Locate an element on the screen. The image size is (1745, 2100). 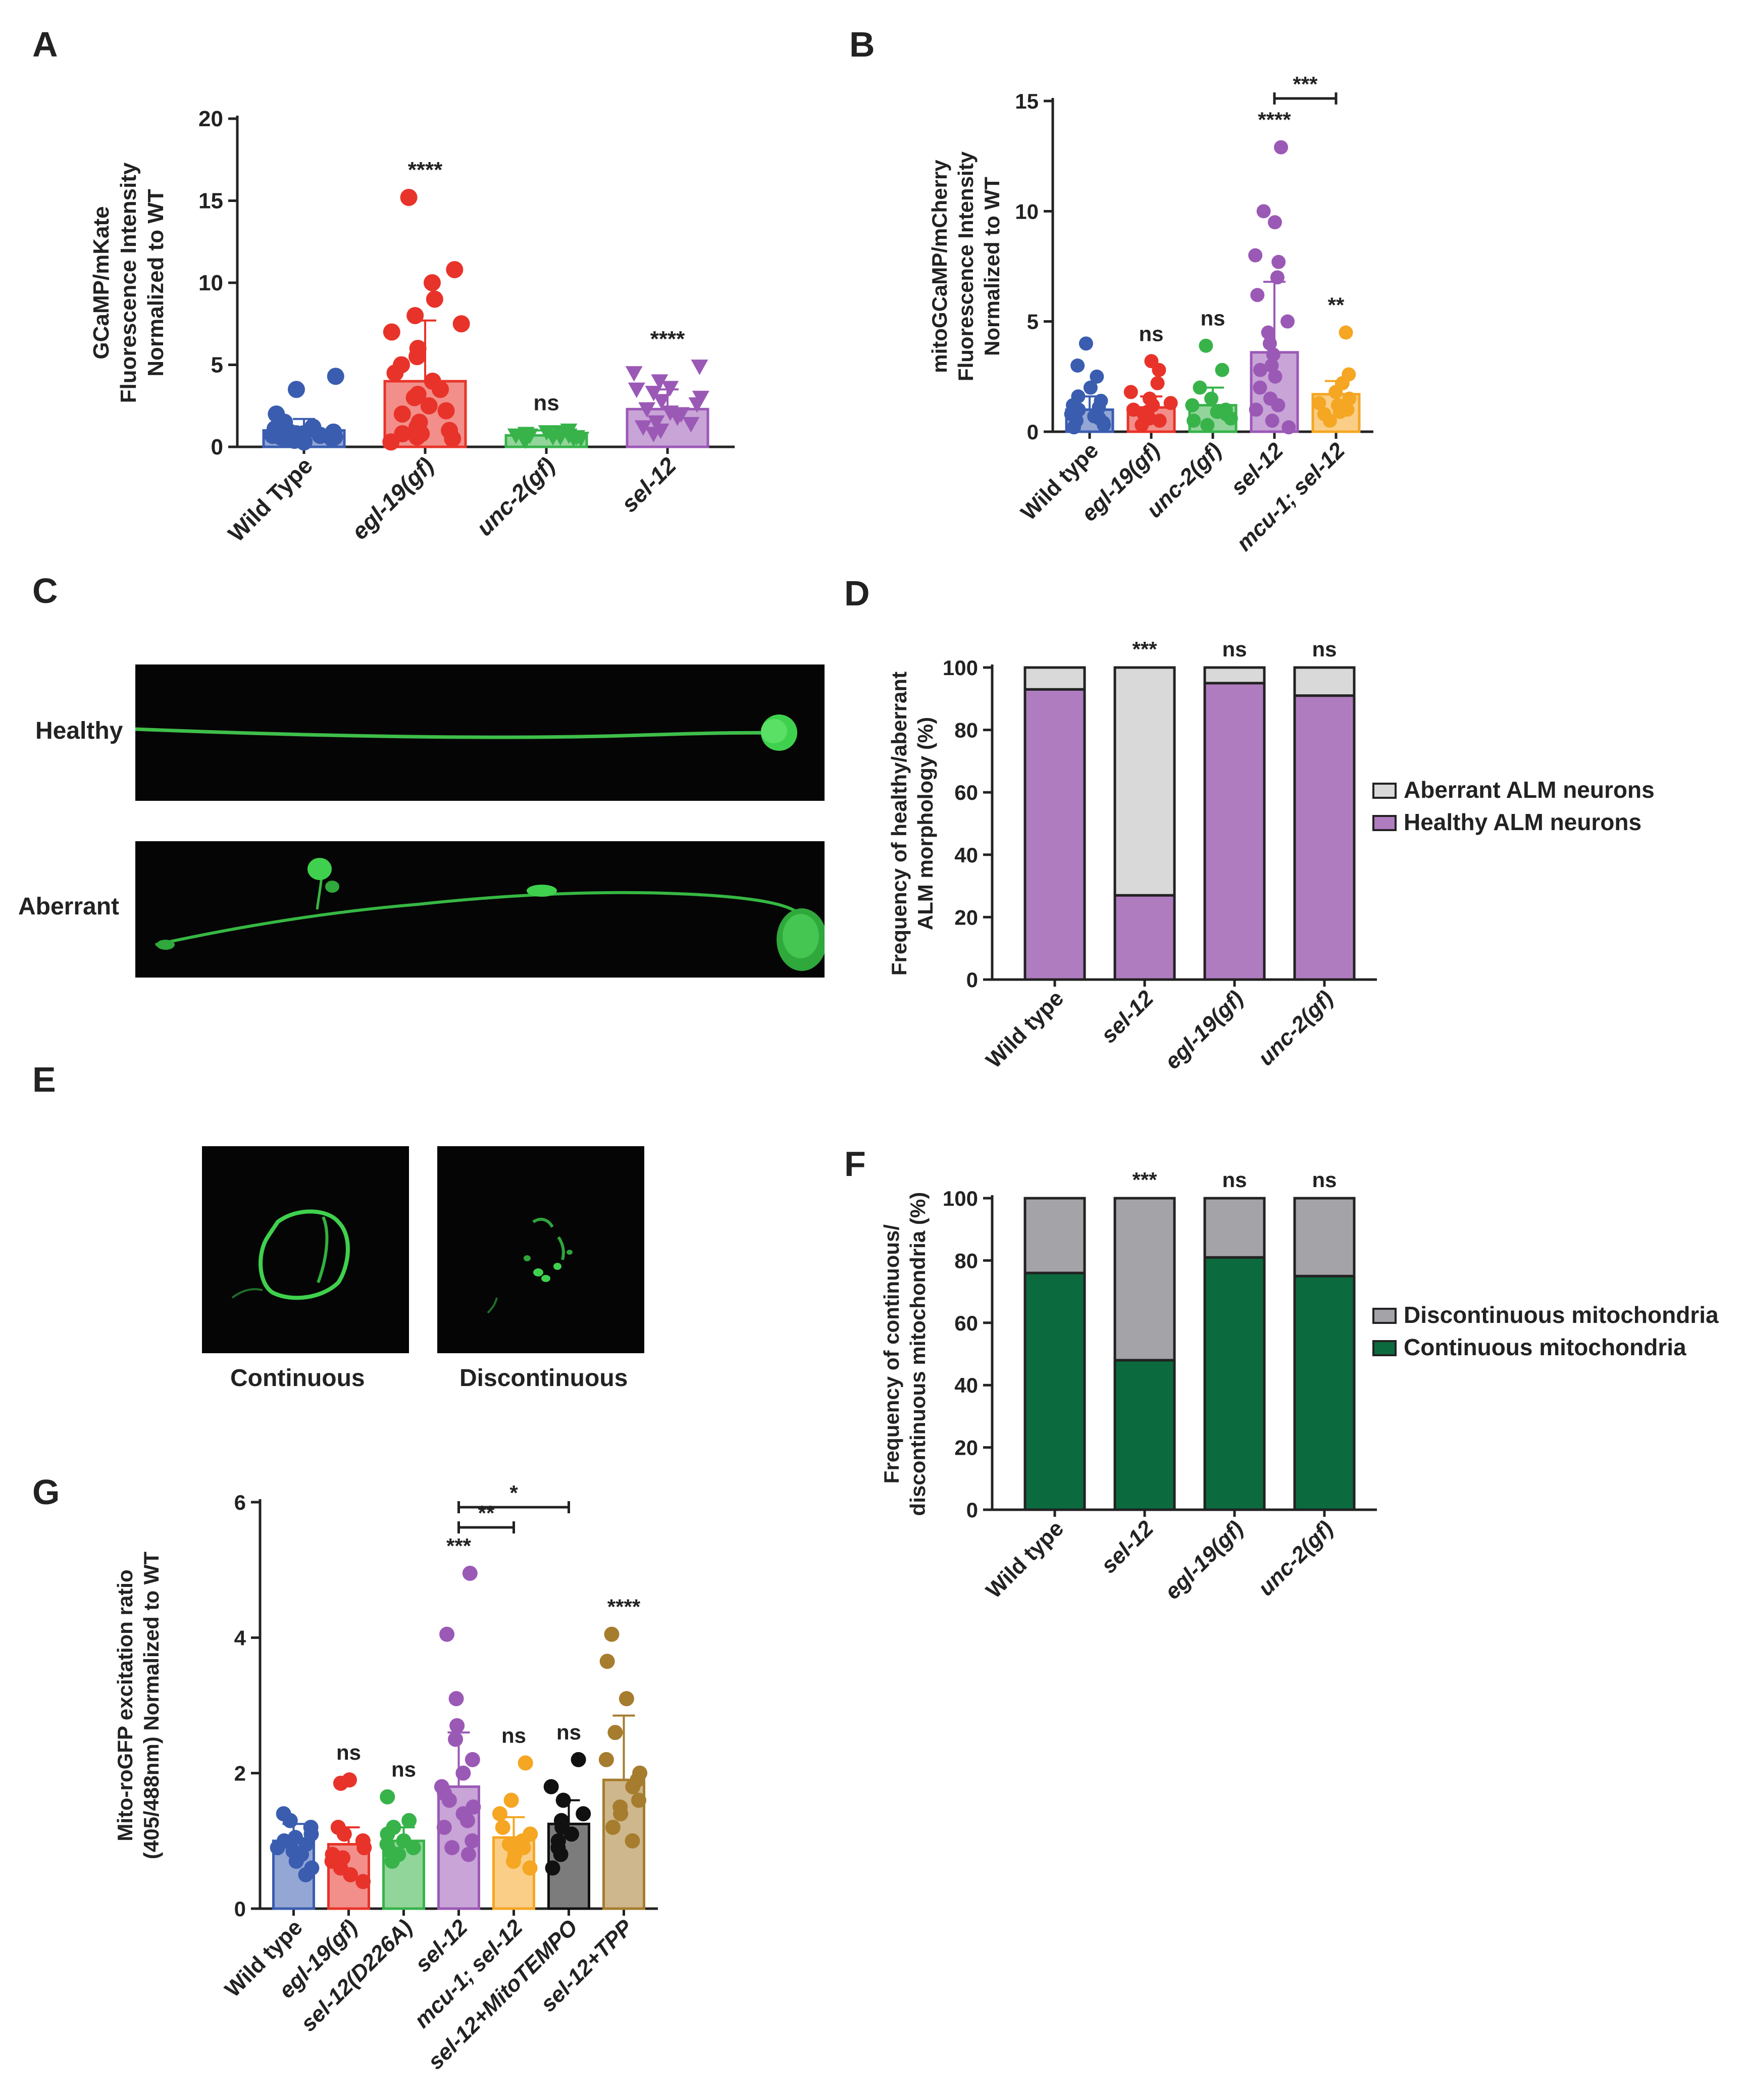
panel-label-a: A is located at coordinates (45, 44).